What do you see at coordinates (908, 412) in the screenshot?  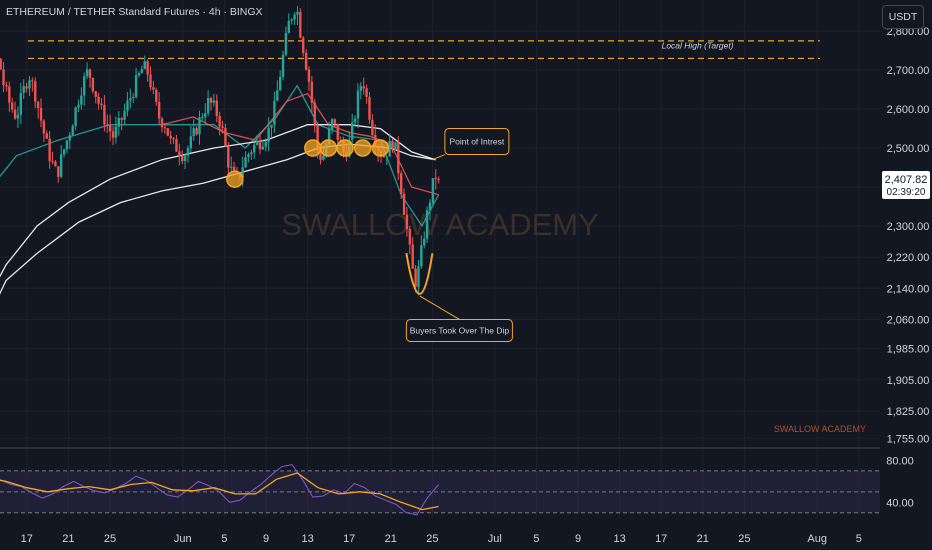 I see `price-tick-label: 1,825.00` at bounding box center [908, 412].